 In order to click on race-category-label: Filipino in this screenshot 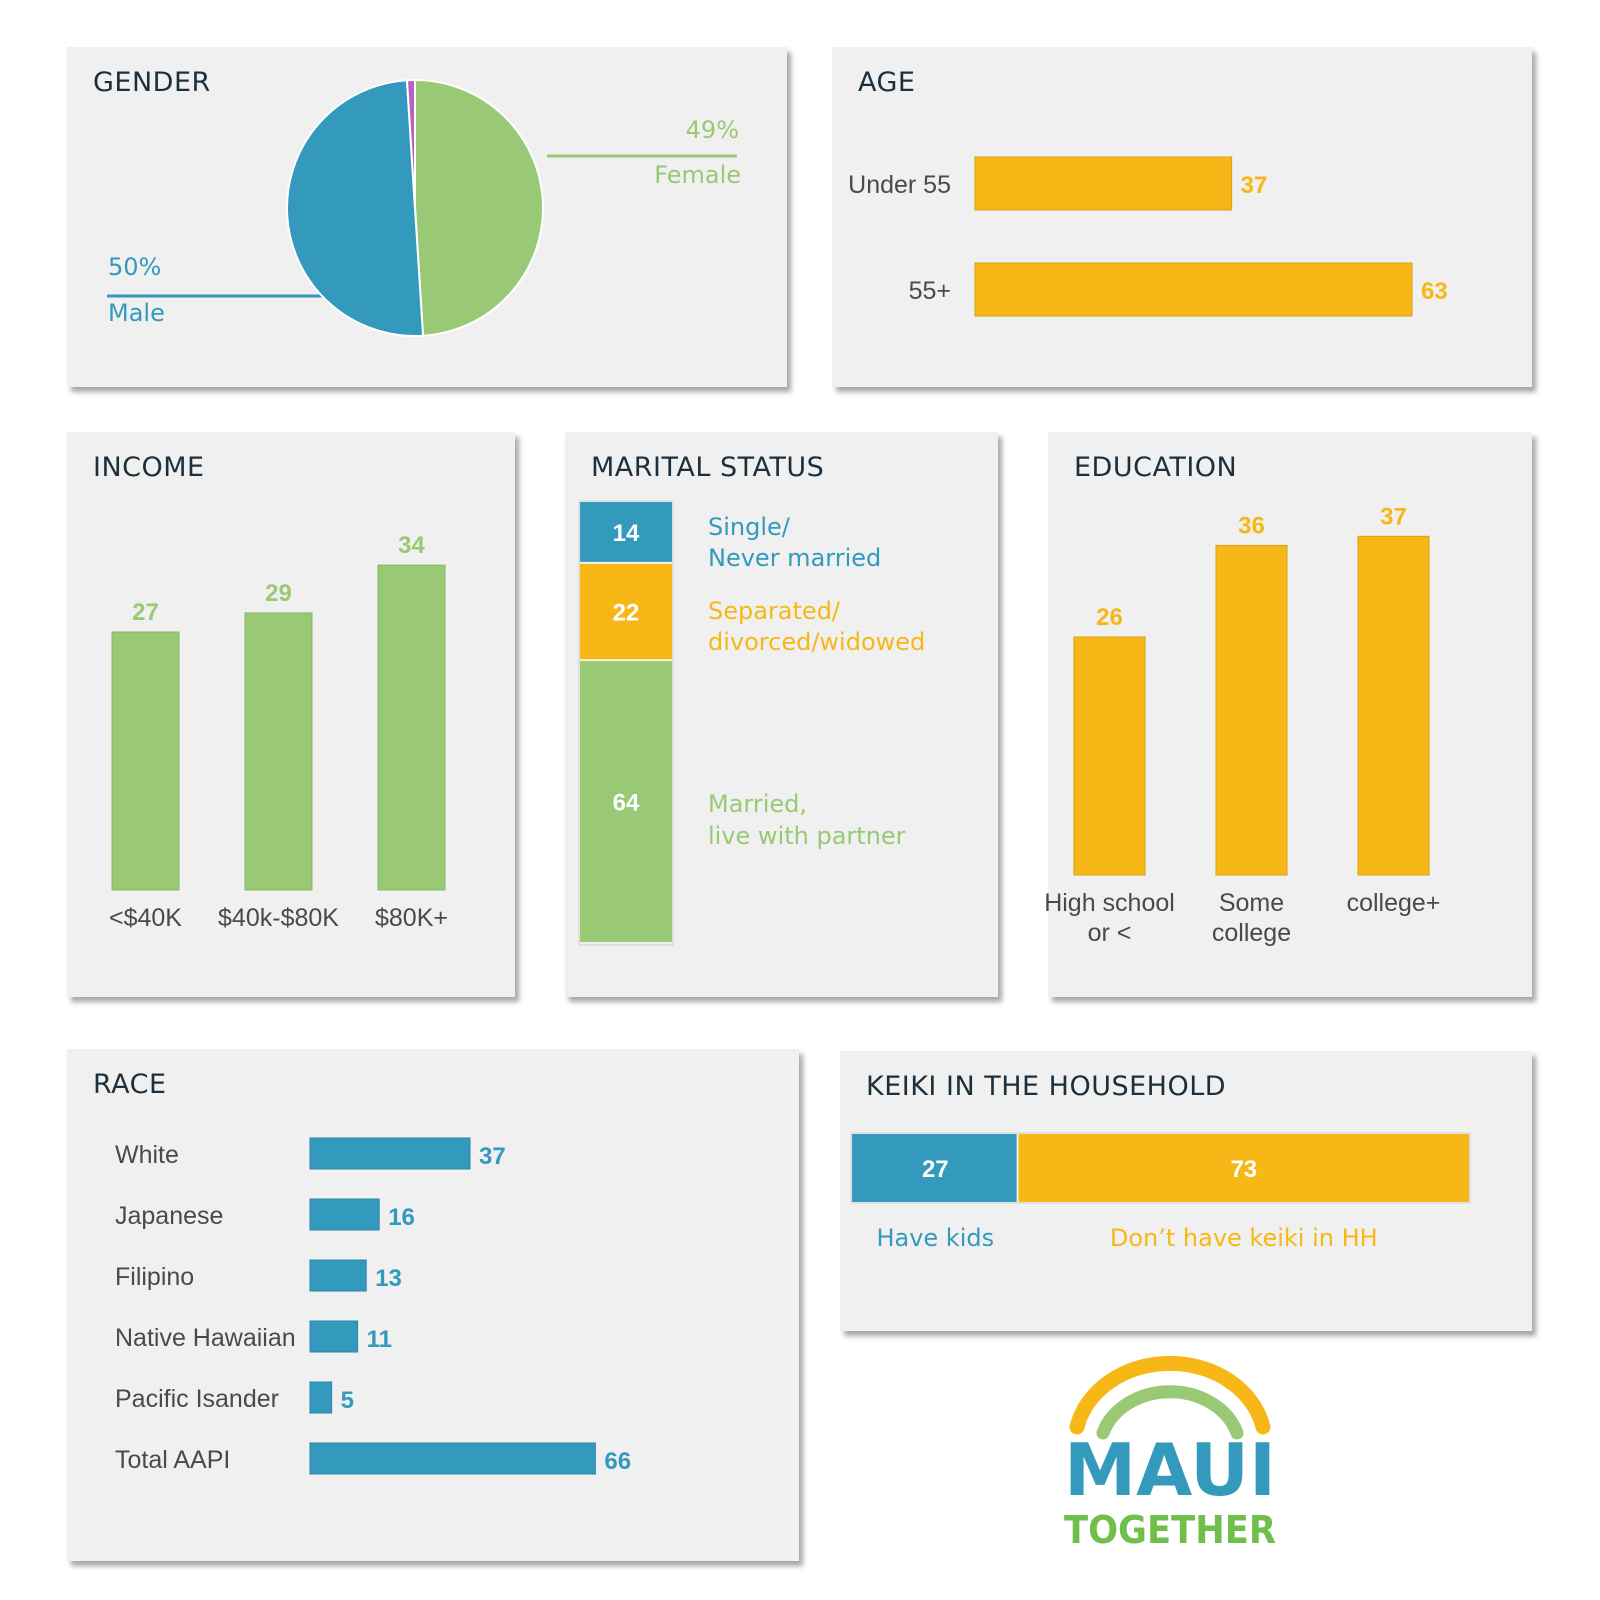, I will do `click(154, 1277)`.